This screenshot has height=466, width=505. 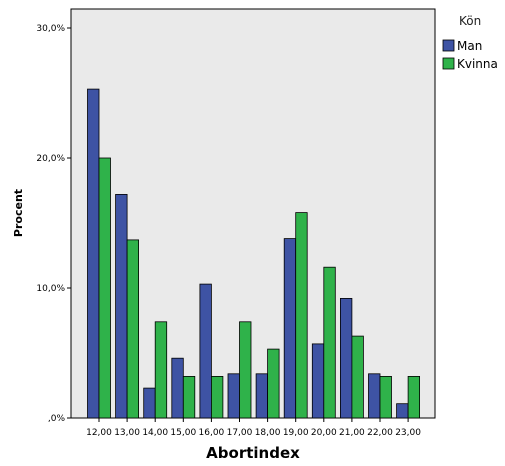 I want to click on x-tick-label: 18,00, so click(x=268, y=433).